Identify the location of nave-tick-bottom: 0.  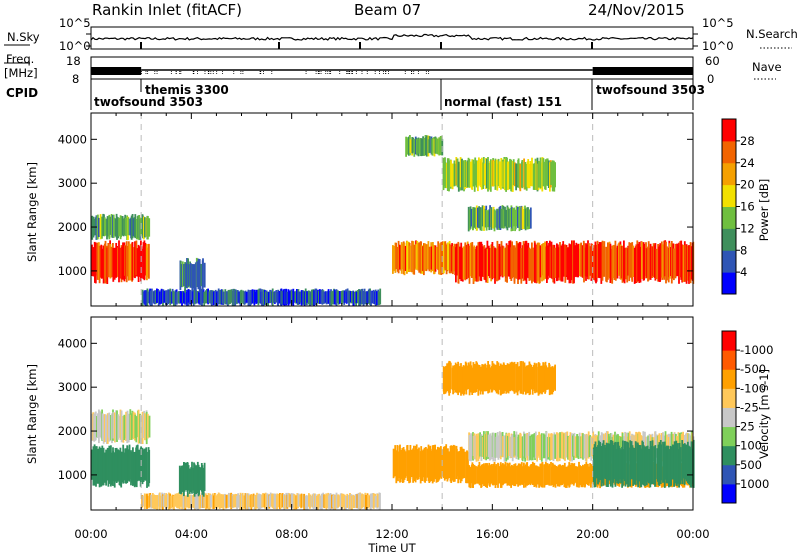
(710, 79).